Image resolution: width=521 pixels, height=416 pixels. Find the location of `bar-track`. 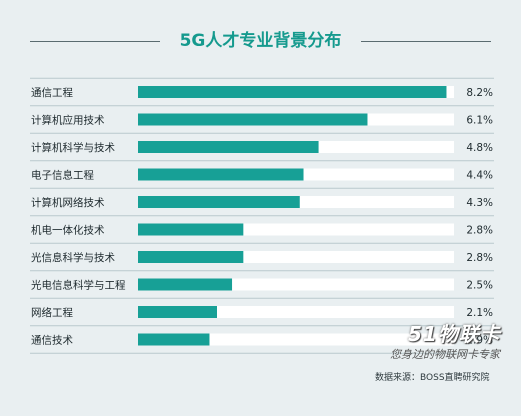

bar-track is located at coordinates (296, 339).